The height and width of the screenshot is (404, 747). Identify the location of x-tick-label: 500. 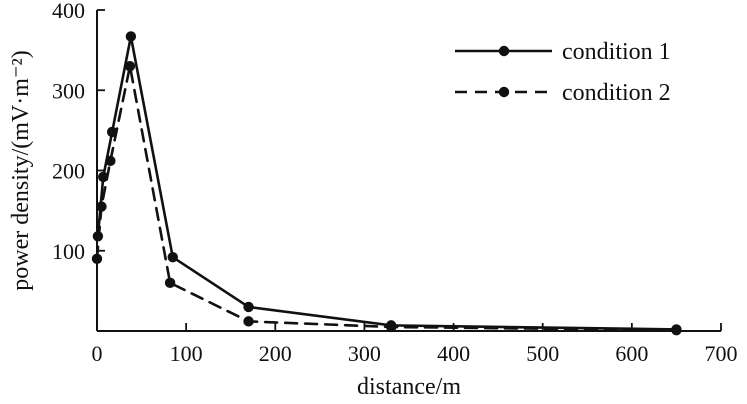
(542, 353).